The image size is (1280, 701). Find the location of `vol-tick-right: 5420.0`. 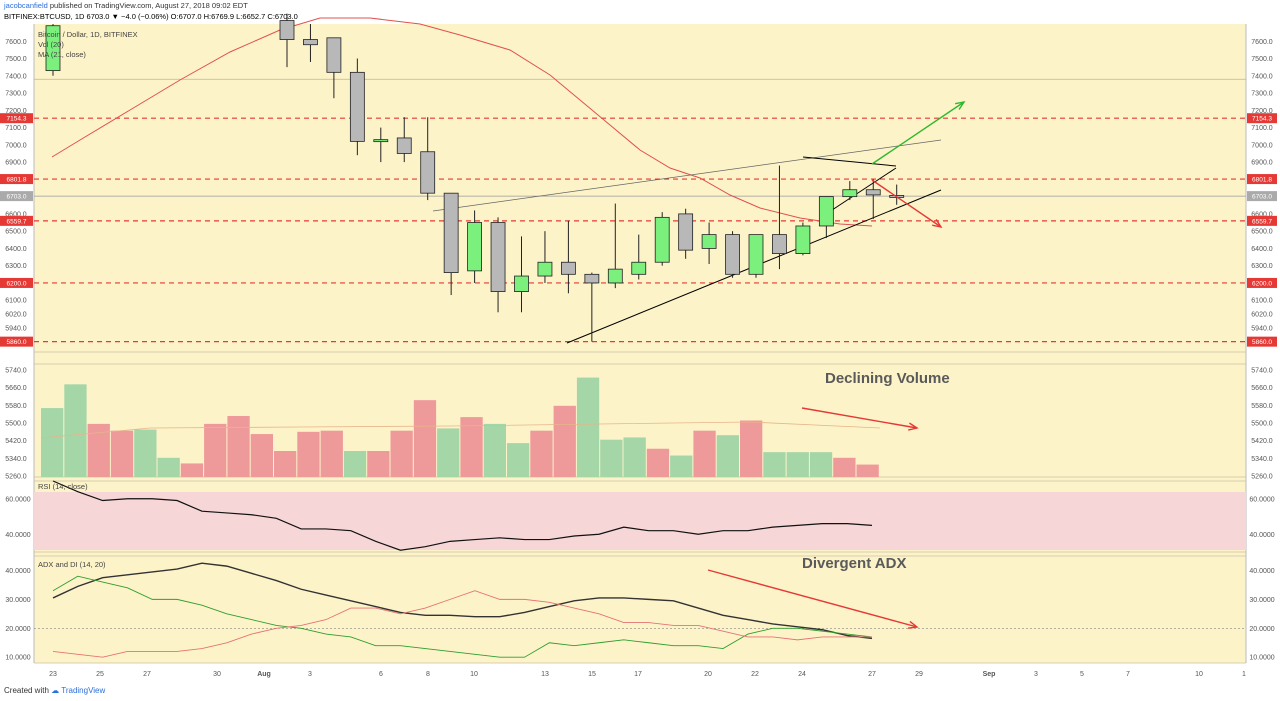

vol-tick-right: 5420.0 is located at coordinates (1262, 441).